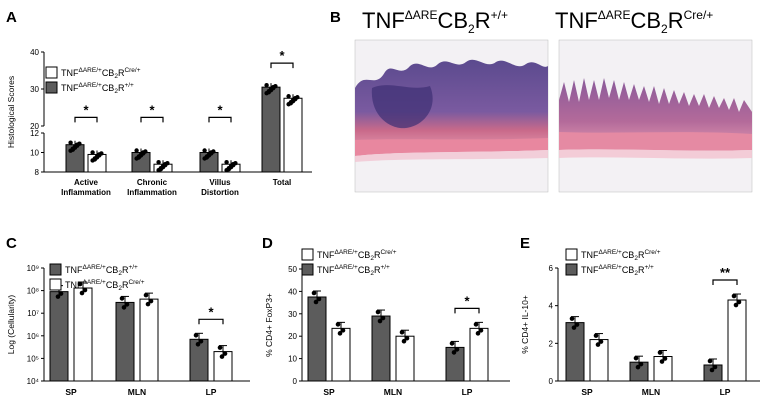 The width and height of the screenshot is (764, 400). What do you see at coordinates (725, 282) in the screenshot?
I see `e-sig-2-bracket` at bounding box center [725, 282].